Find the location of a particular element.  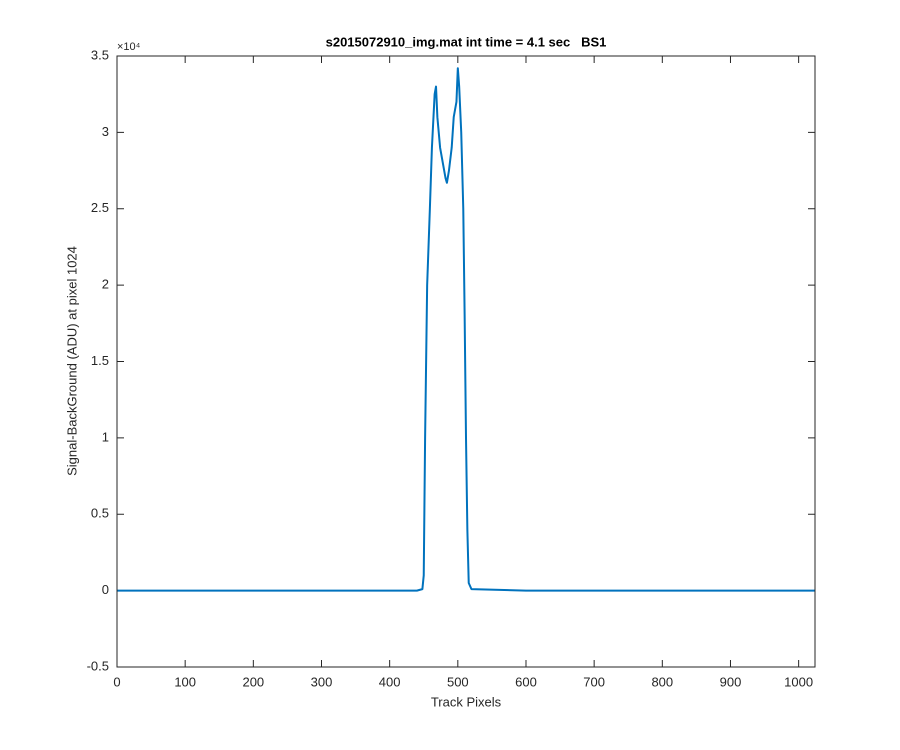

x-axis-label: Track Pixels is located at coordinates (466, 701).